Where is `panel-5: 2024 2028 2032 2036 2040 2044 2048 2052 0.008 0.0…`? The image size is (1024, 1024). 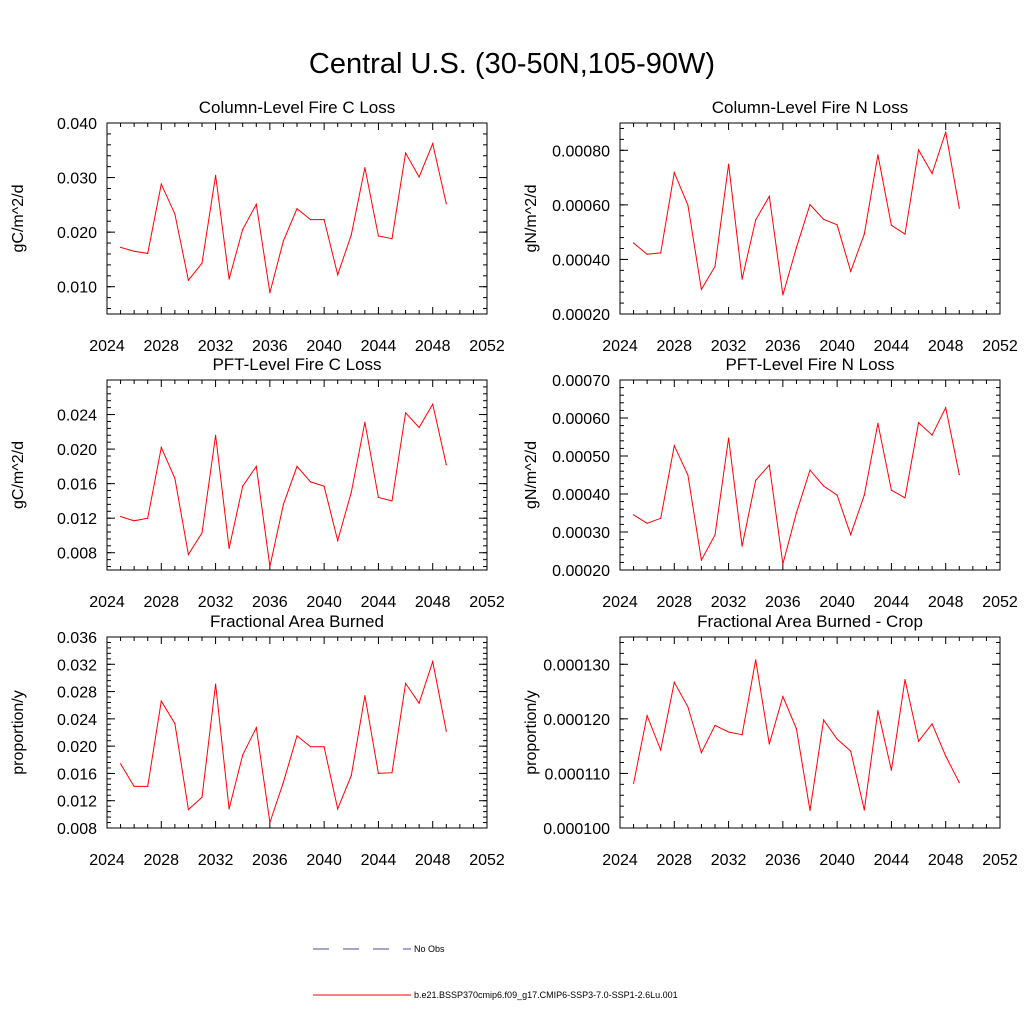 panel-5: 2024 2028 2032 2036 2040 2044 2048 2052 0.008 0.0… is located at coordinates (257, 740).